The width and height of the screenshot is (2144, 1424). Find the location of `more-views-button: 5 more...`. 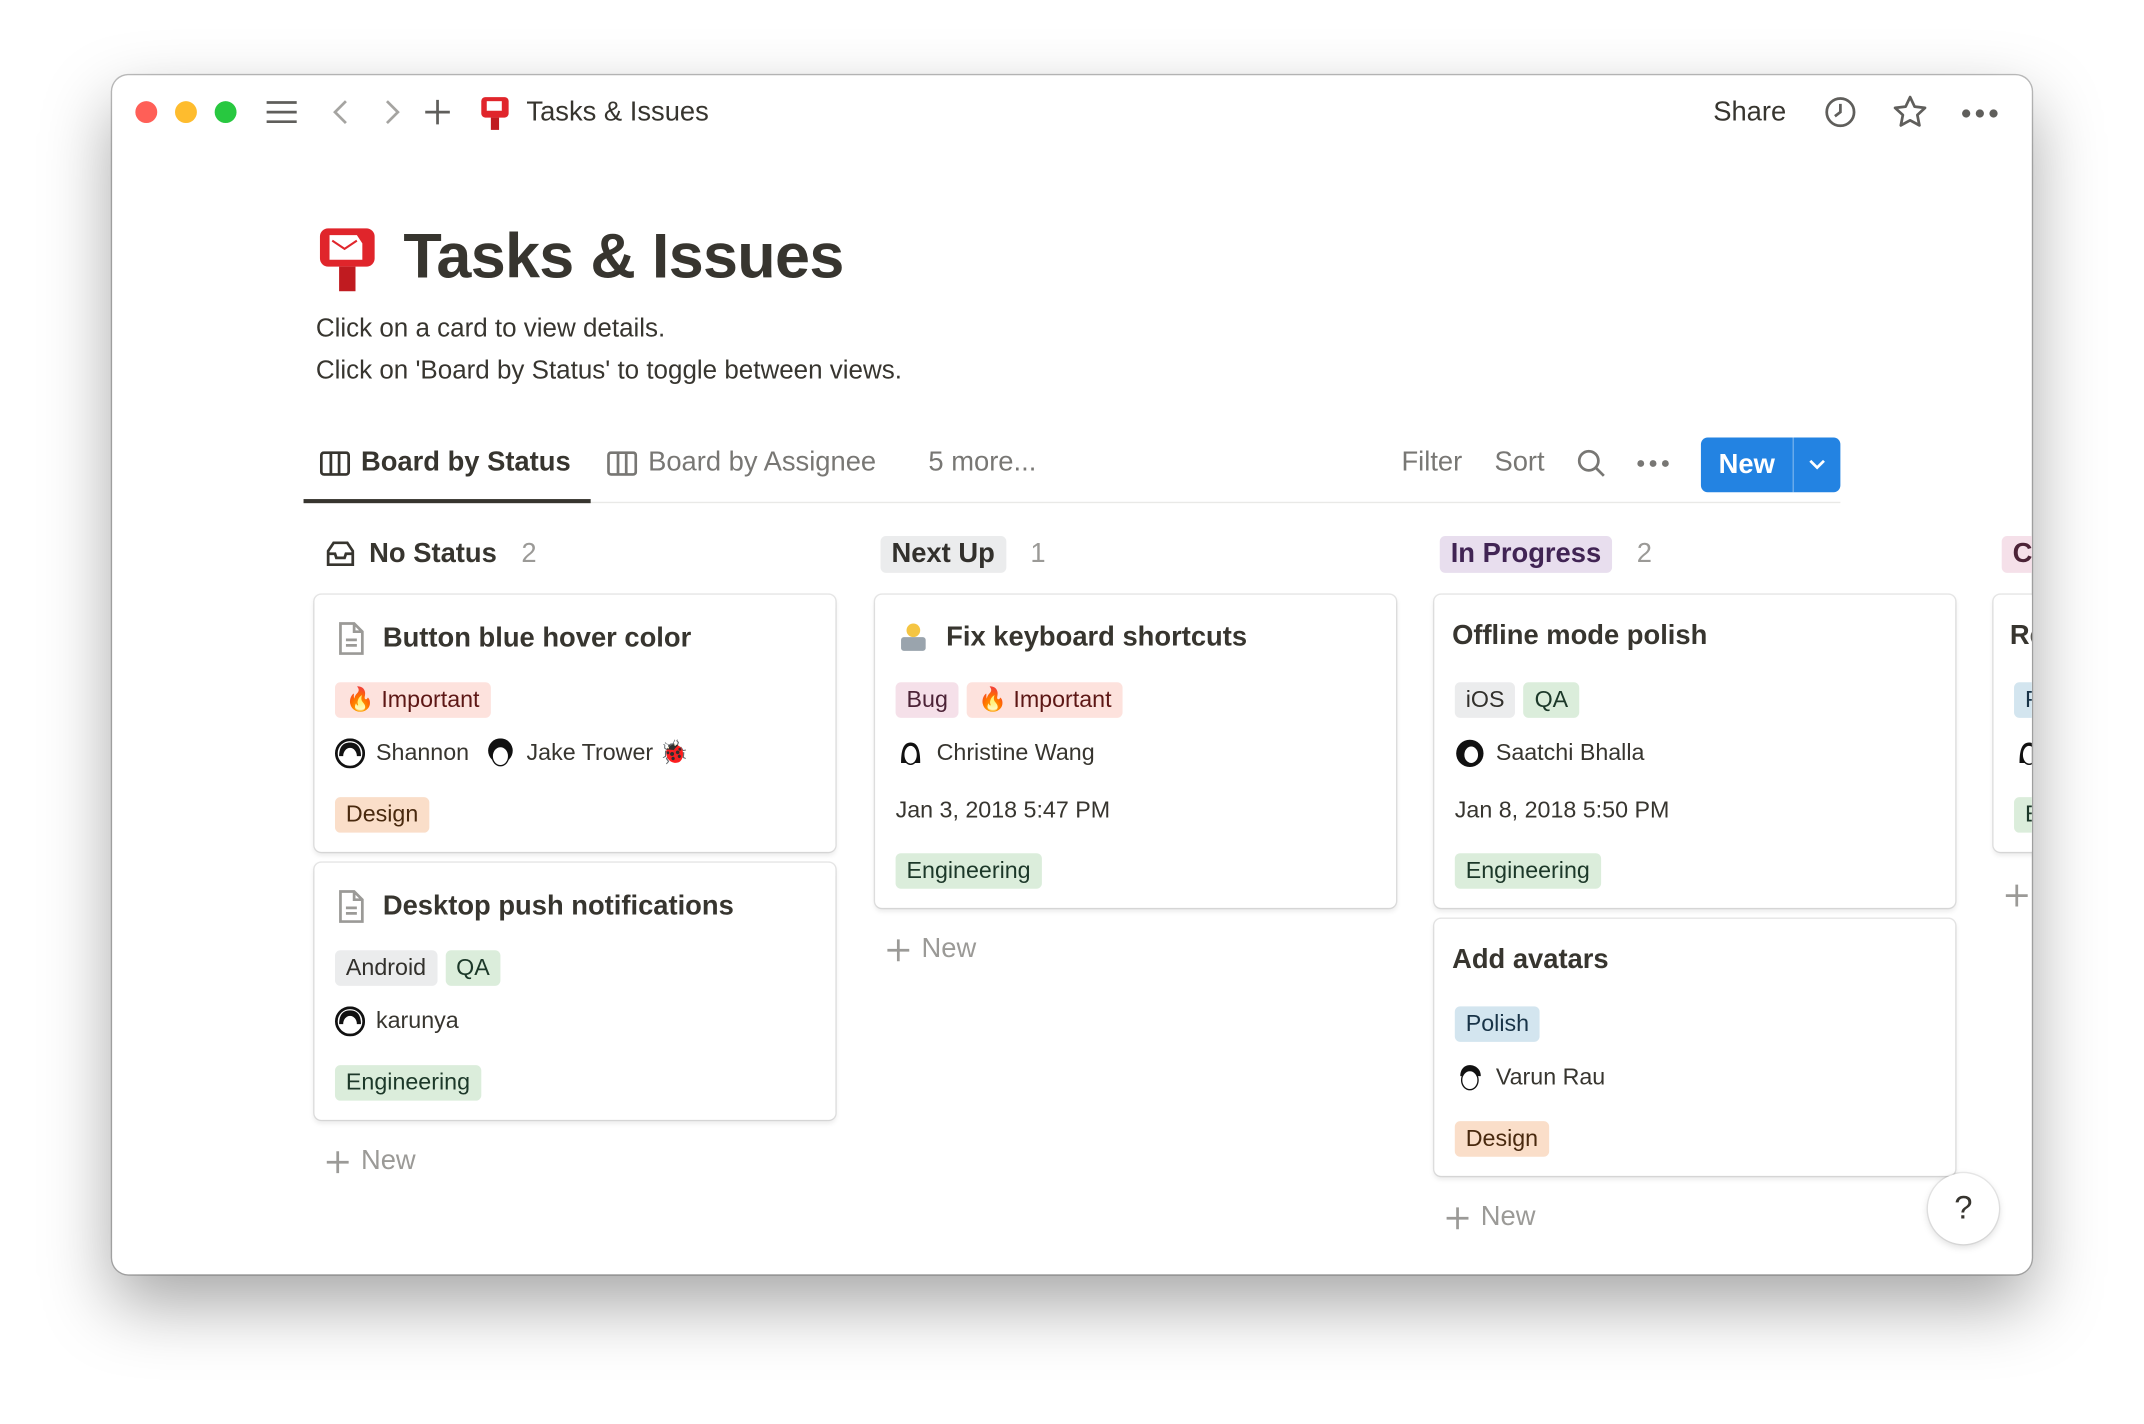

more-views-button: 5 more... is located at coordinates (982, 462).